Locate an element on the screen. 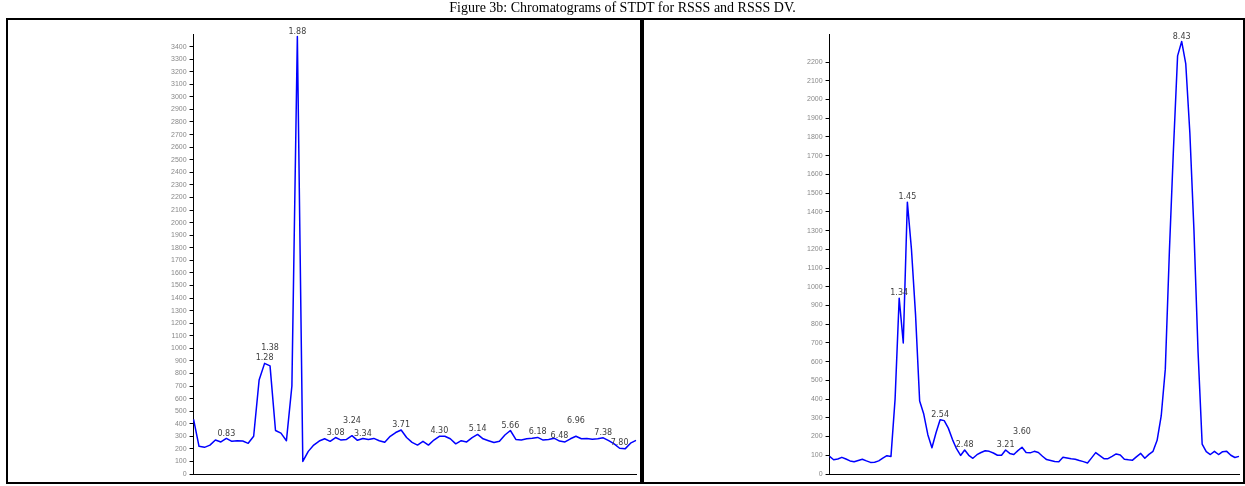 This screenshot has width=1245, height=486. annotation: 3.24 is located at coordinates (352, 420).